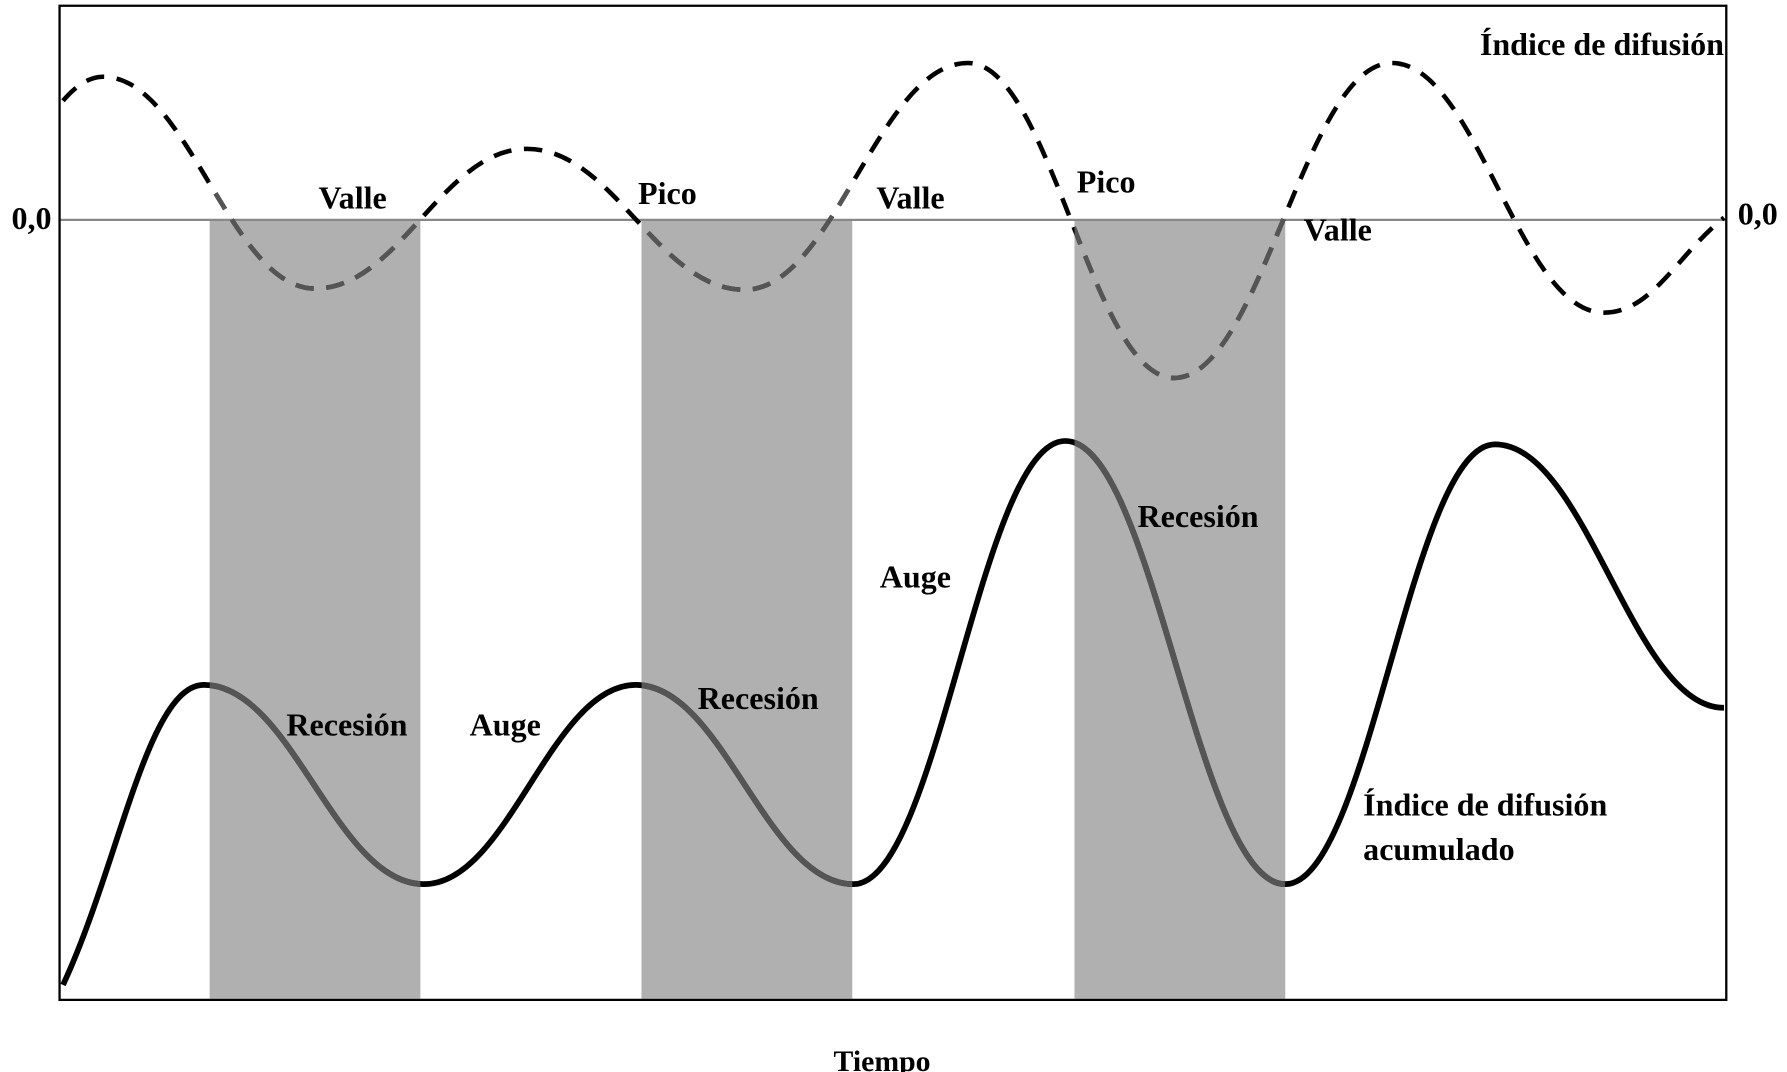 This screenshot has width=1787, height=1072. Describe the element at coordinates (882, 1058) in the screenshot. I see `x-axis-label: Tiempo` at that location.